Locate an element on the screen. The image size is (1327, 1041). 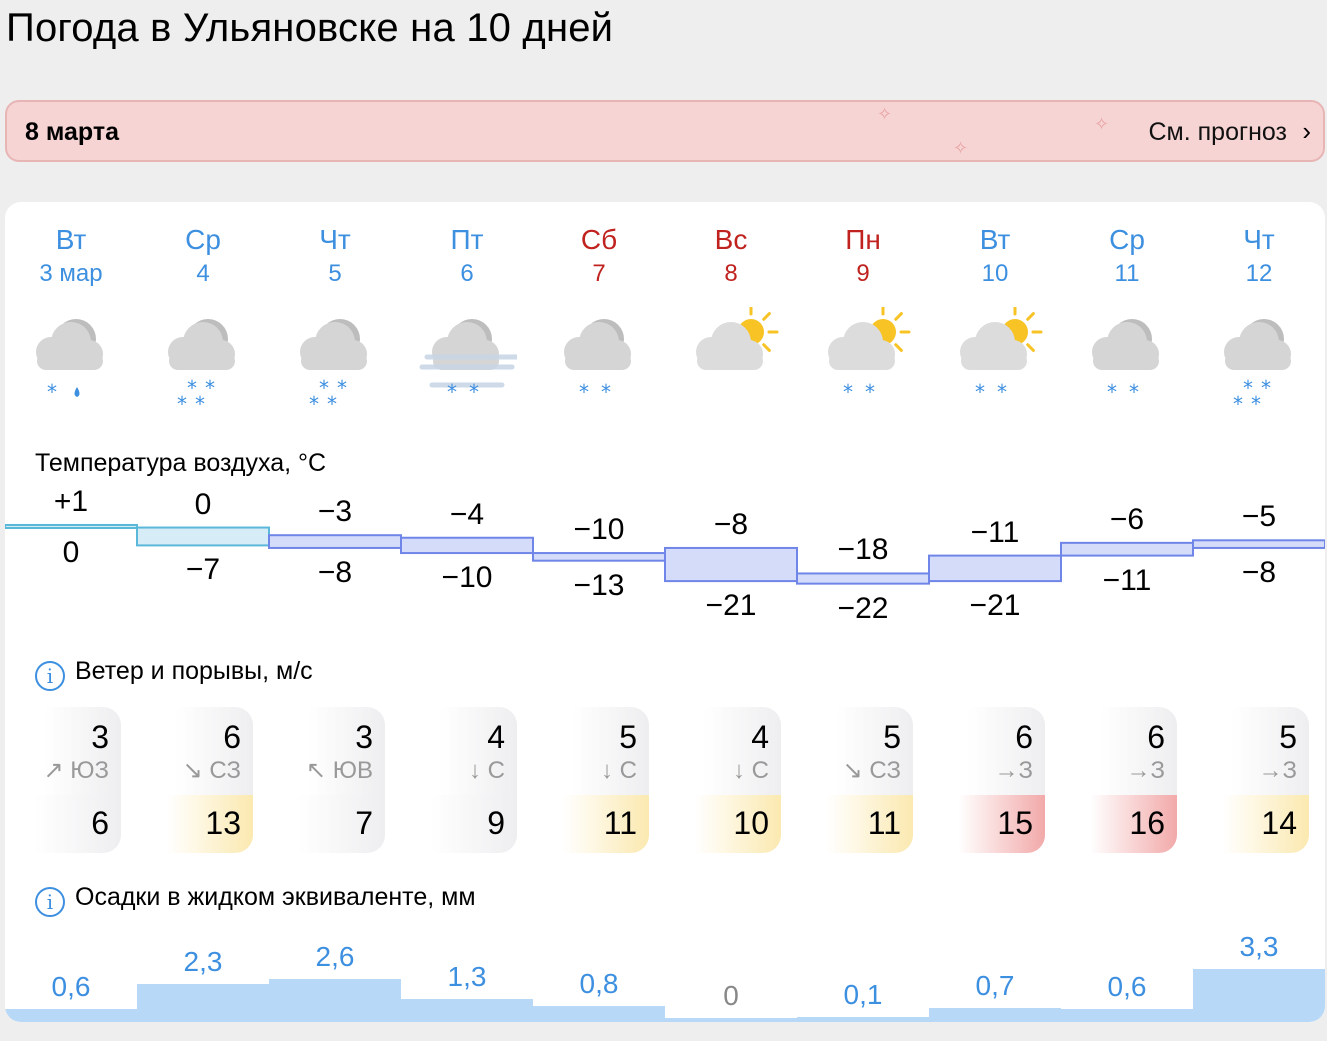
wind-gust: 9 is located at coordinates (496, 823).